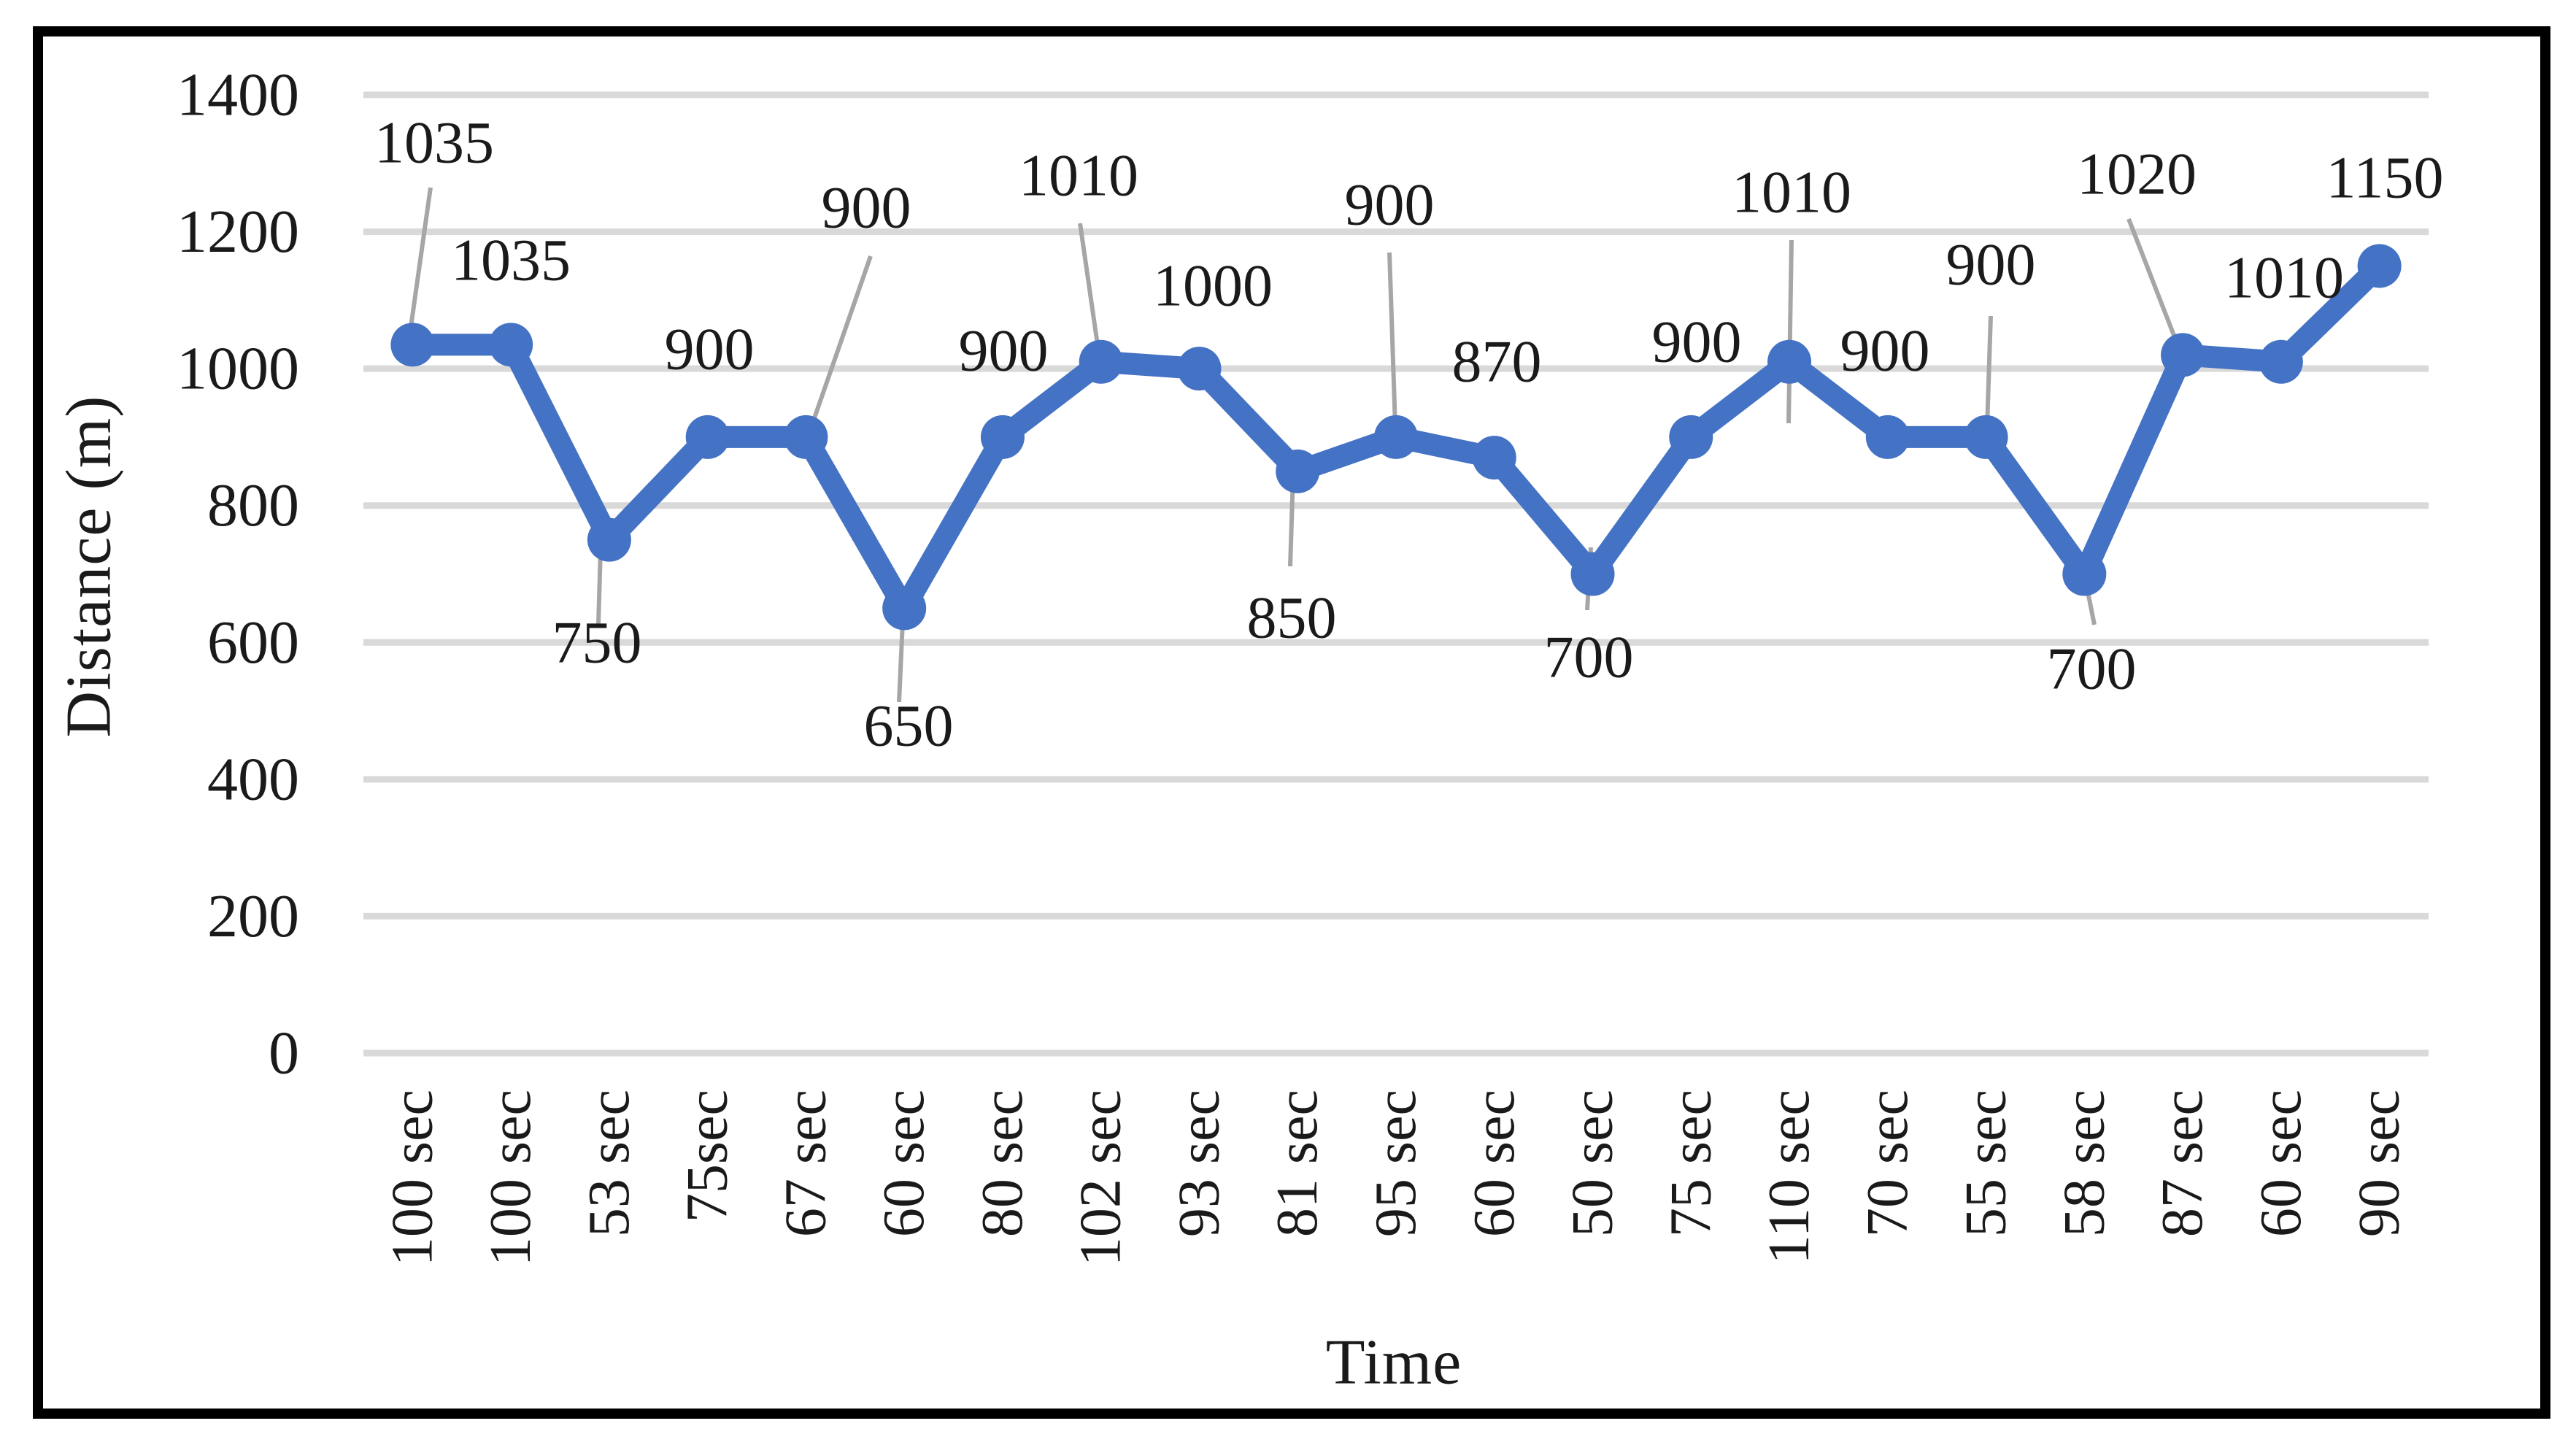 Image resolution: width=2576 pixels, height=1445 pixels. I want to click on data-label: 1150, so click(2385, 177).